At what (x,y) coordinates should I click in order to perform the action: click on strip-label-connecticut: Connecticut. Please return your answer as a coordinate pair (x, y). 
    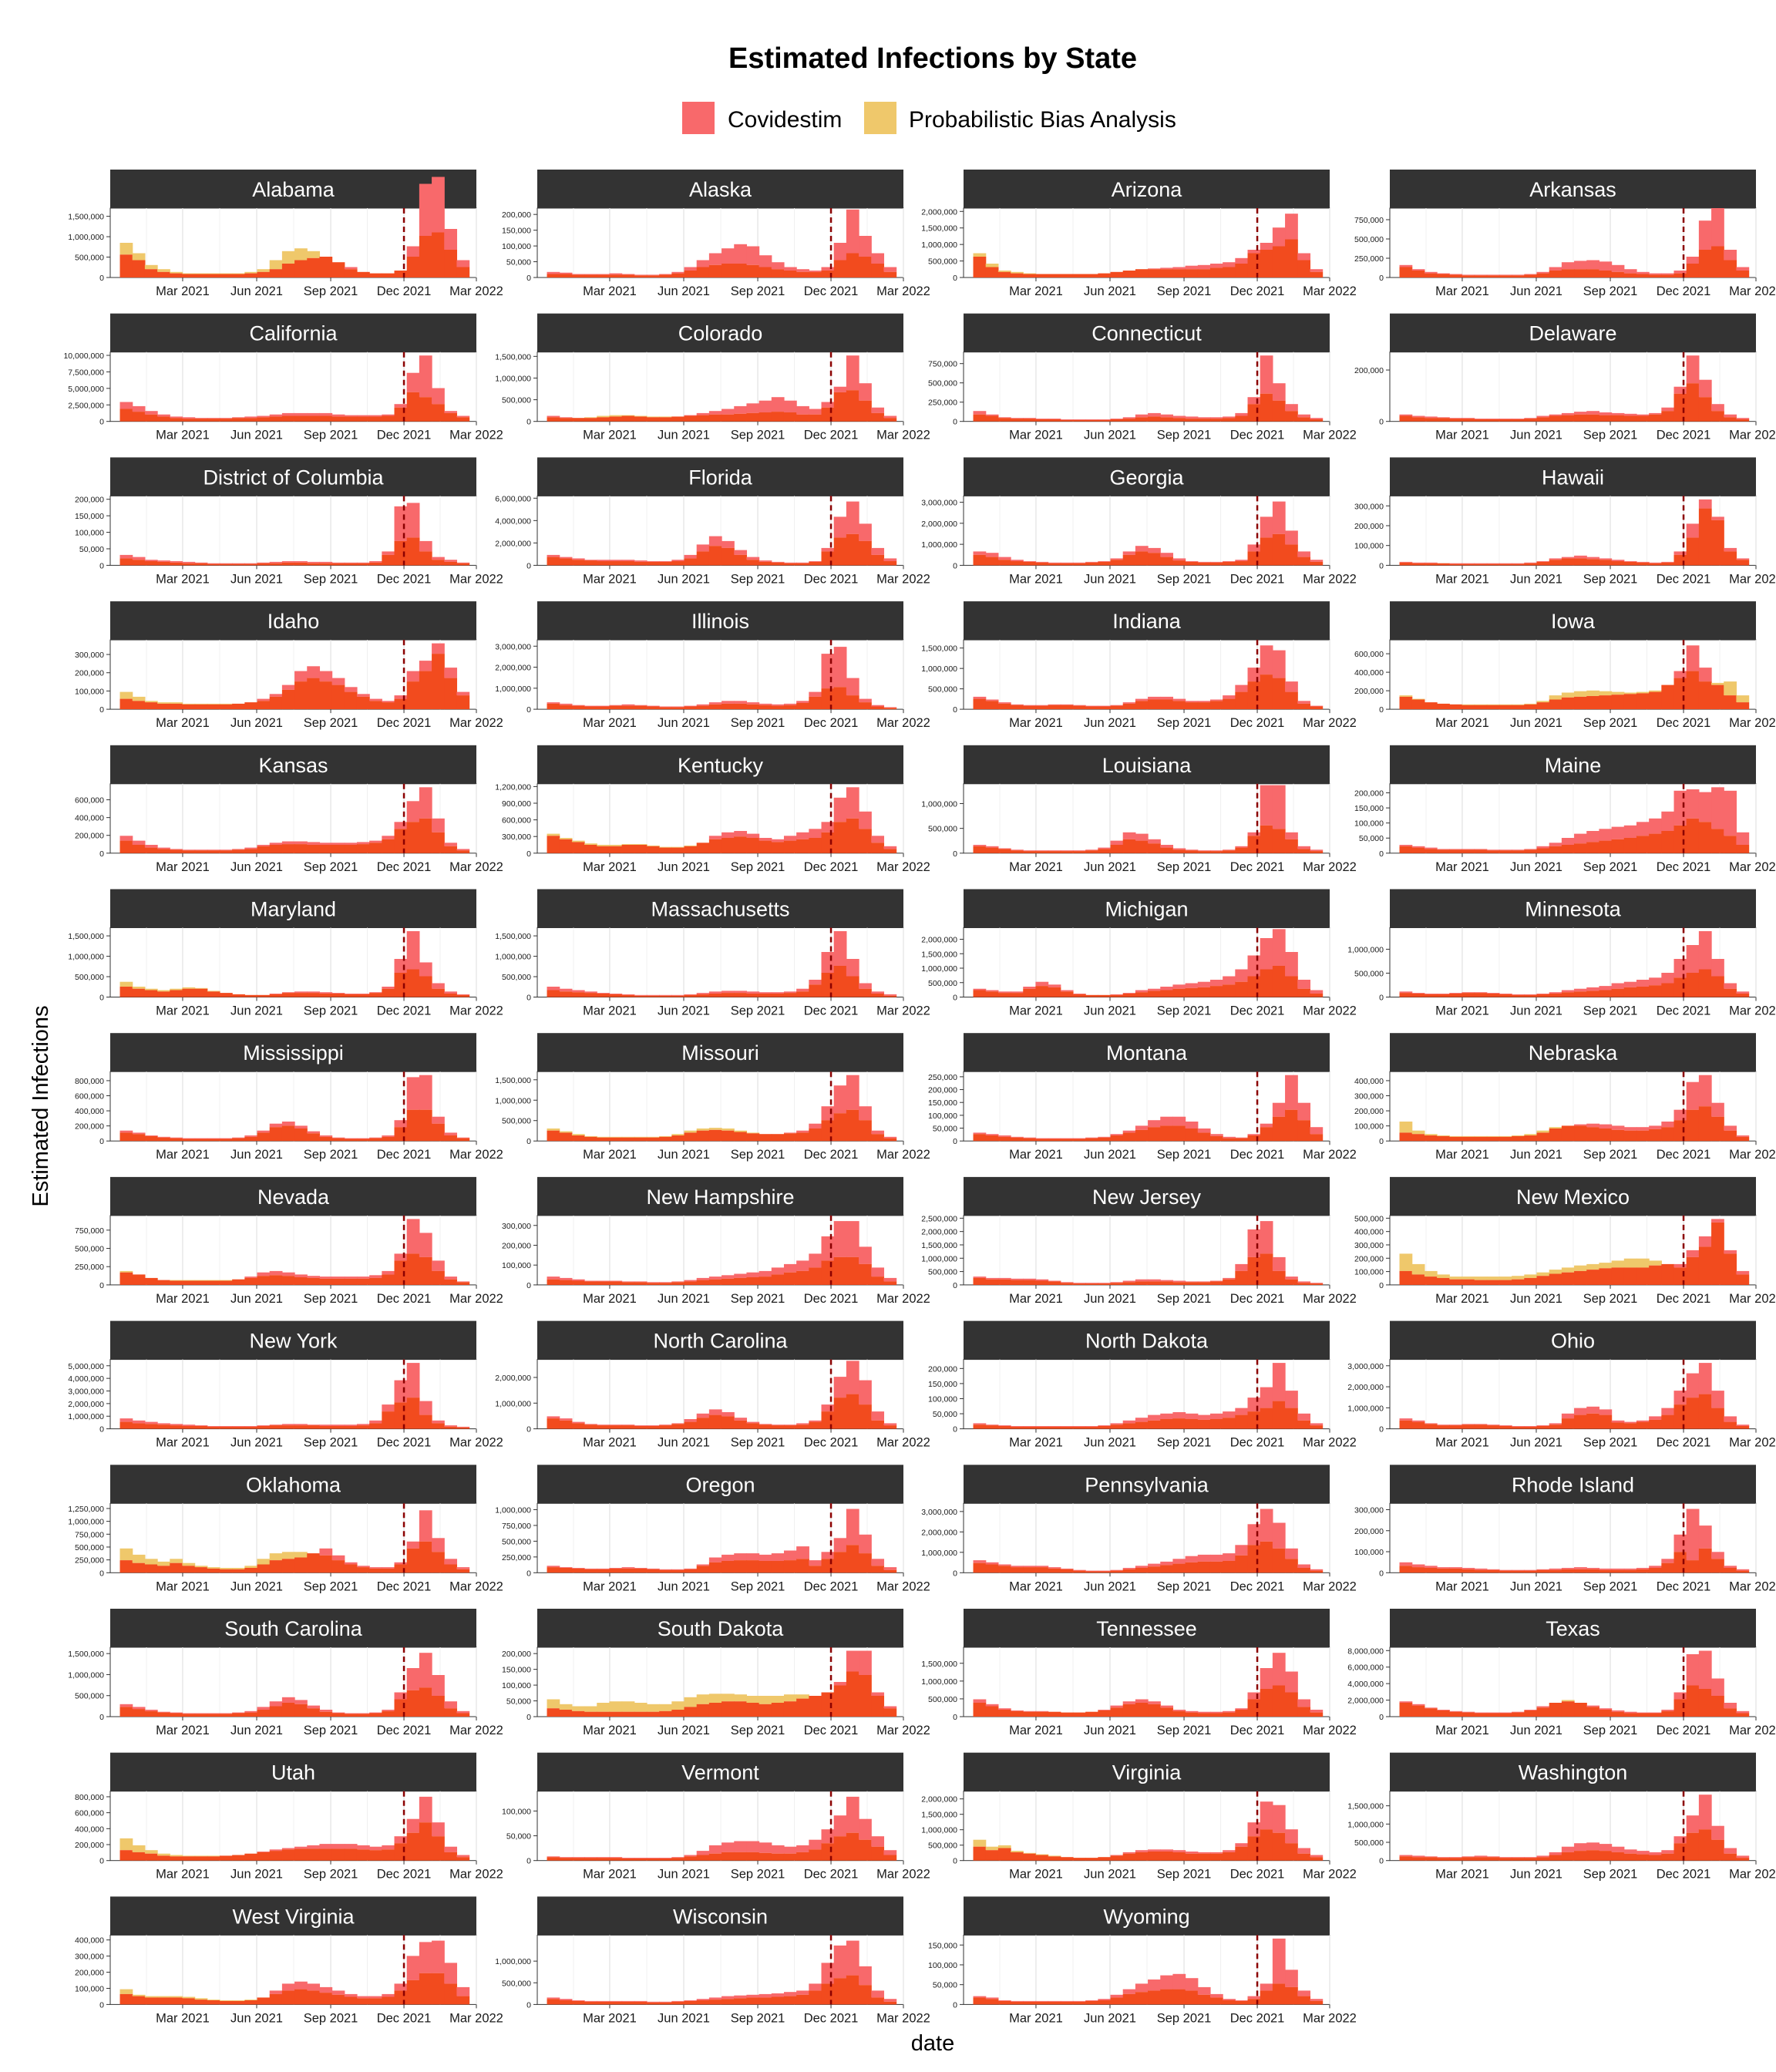
    Looking at the image, I should click on (1147, 333).